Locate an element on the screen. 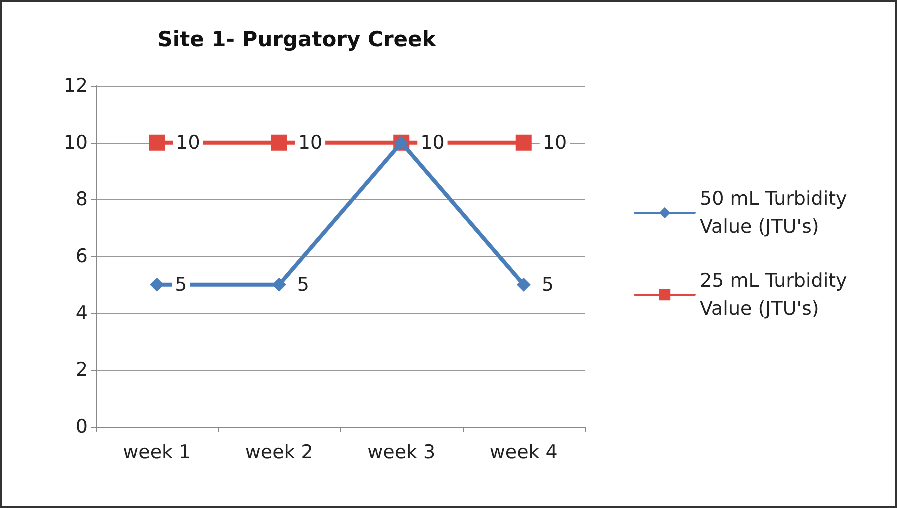  y-tick-label: 0 is located at coordinates (82, 427).